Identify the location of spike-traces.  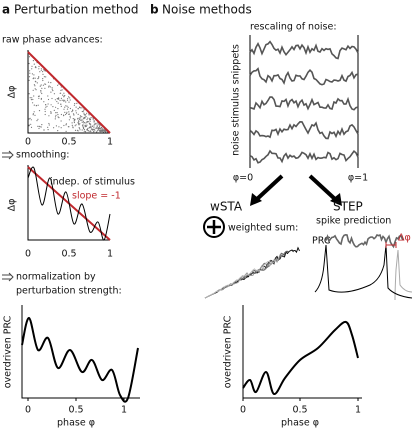
(363, 267).